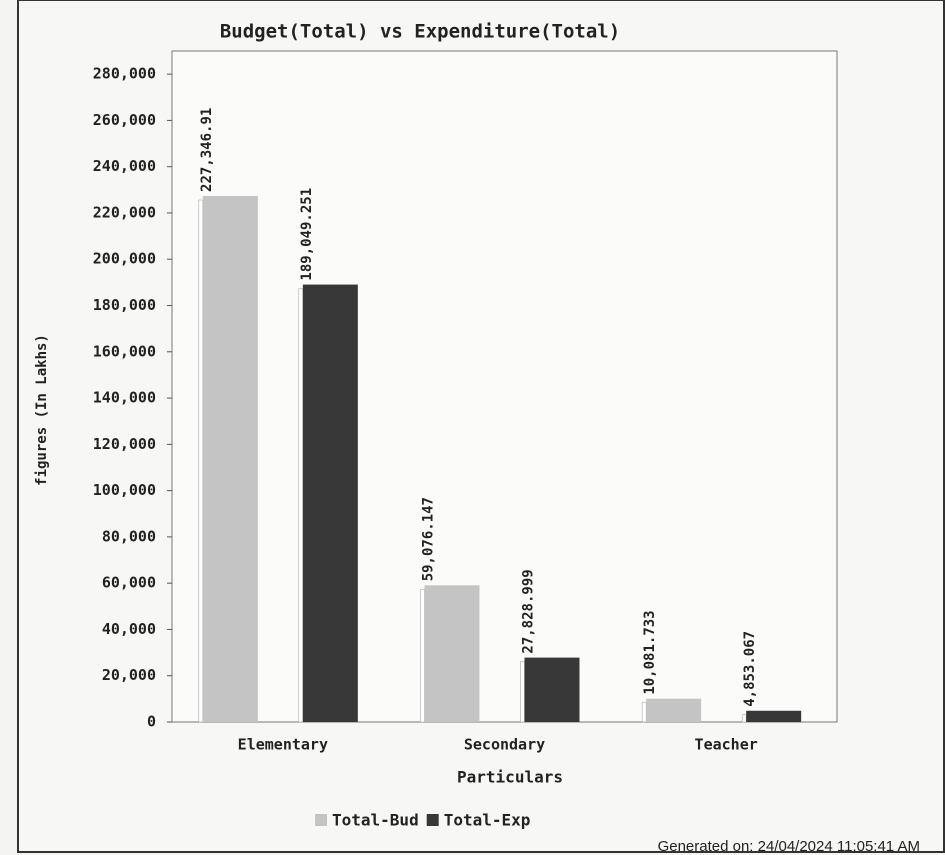  What do you see at coordinates (124, 351) in the screenshot?
I see `y-tick-label: 160,000` at bounding box center [124, 351].